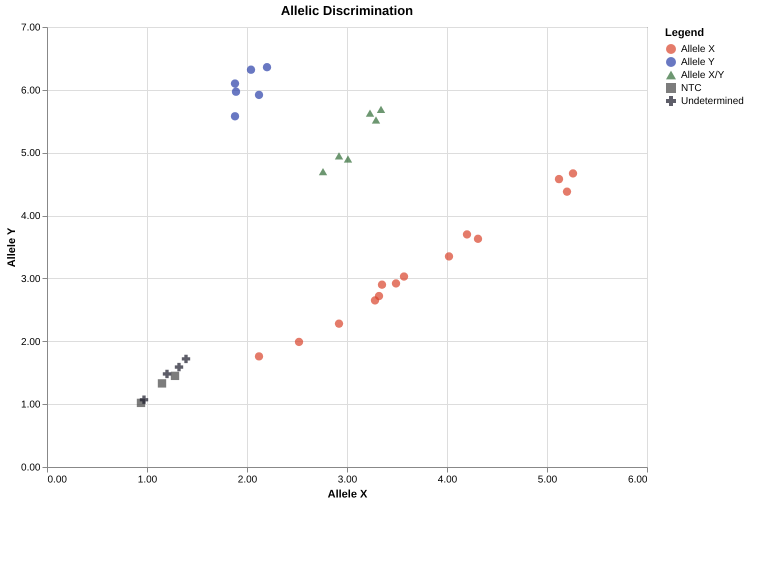  I want to click on y-tick-label: 1.00, so click(31, 405).